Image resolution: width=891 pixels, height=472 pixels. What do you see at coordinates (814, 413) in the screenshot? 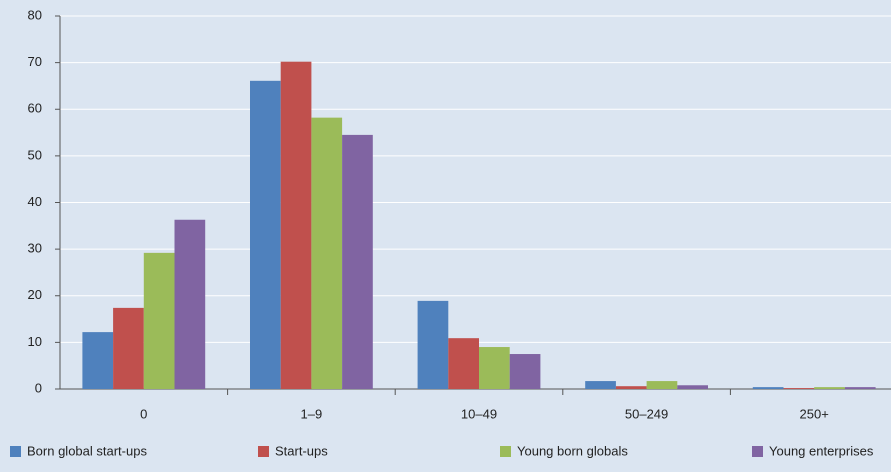
I see `x-tick-label: 250+` at bounding box center [814, 413].